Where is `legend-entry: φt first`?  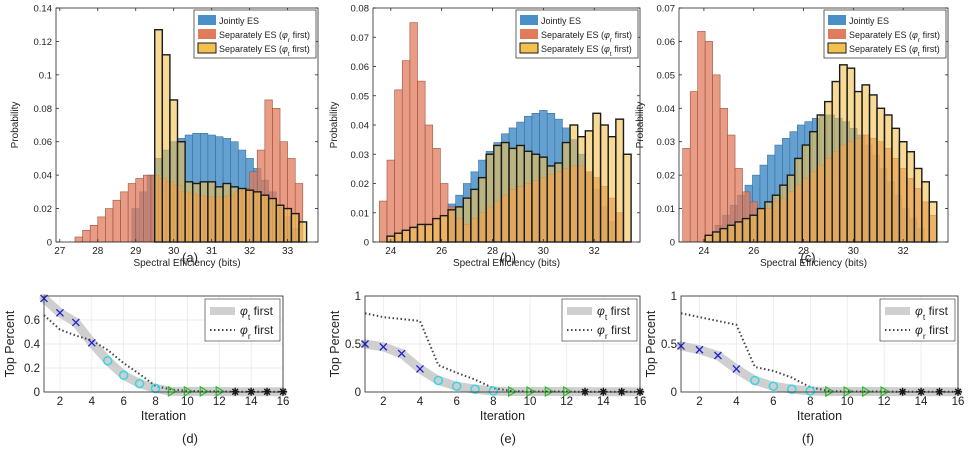
legend-entry: φt first is located at coordinates (932, 313).